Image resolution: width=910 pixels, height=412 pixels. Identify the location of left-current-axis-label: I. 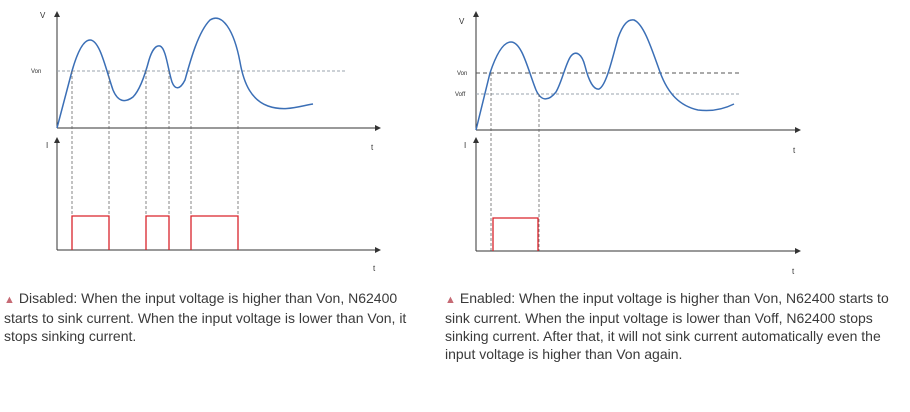
(47, 145).